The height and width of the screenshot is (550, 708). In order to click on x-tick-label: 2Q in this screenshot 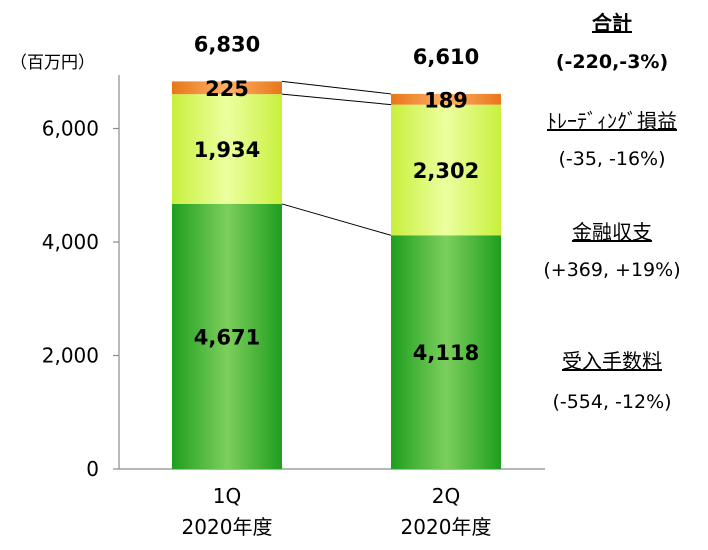, I will do `click(446, 496)`.